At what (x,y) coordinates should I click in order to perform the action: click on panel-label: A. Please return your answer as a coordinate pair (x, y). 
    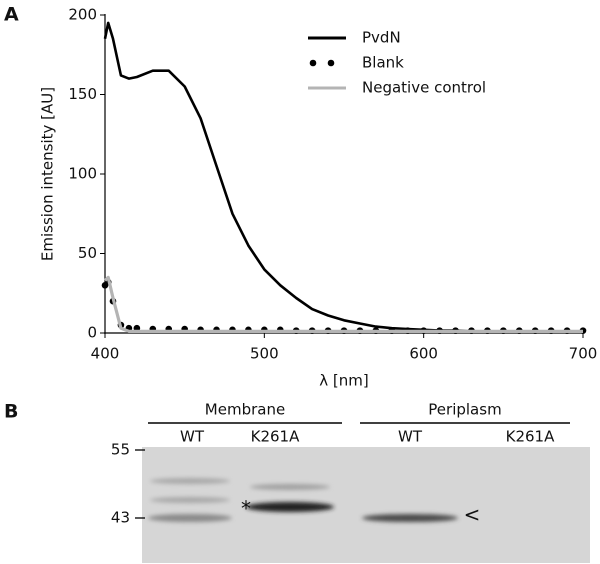
    Looking at the image, I should click on (11, 15).